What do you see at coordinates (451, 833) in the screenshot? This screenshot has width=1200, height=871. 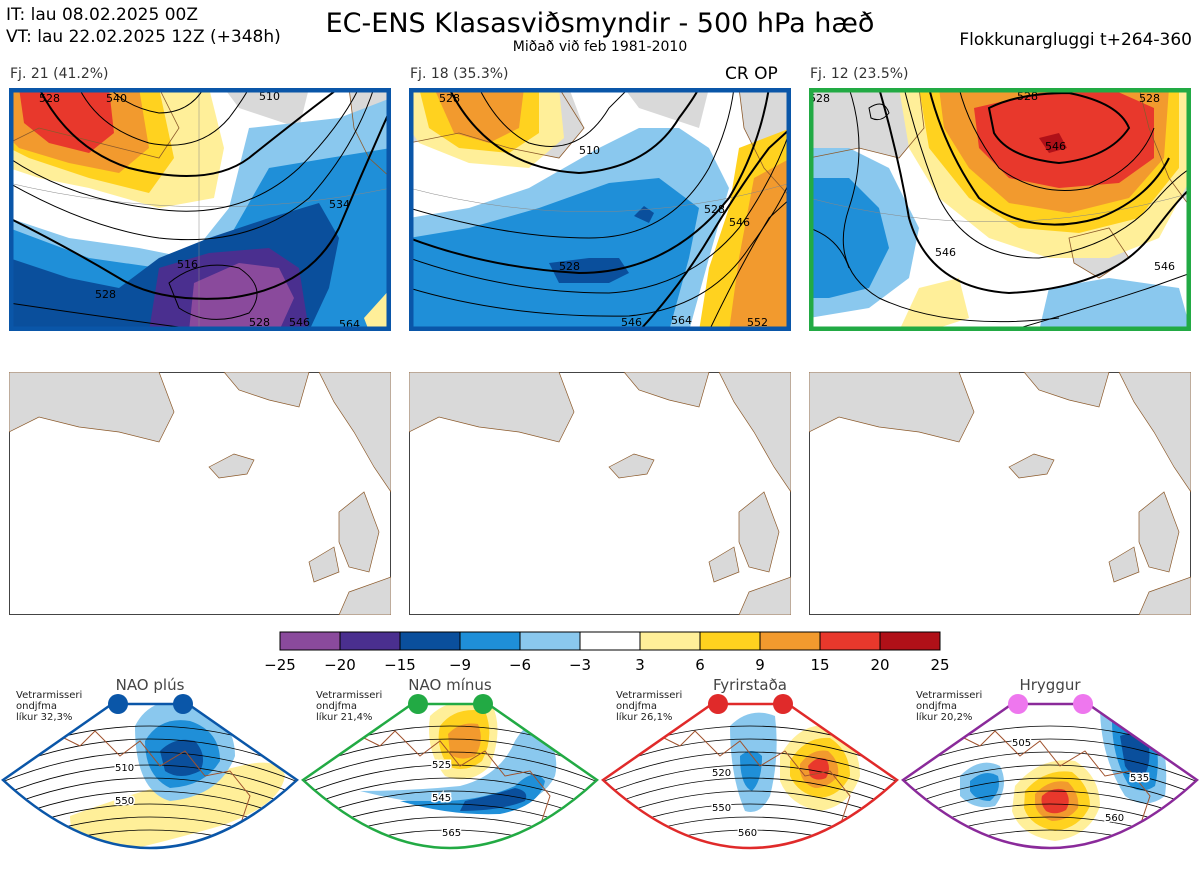 I see `regime-contour-label: 565` at bounding box center [451, 833].